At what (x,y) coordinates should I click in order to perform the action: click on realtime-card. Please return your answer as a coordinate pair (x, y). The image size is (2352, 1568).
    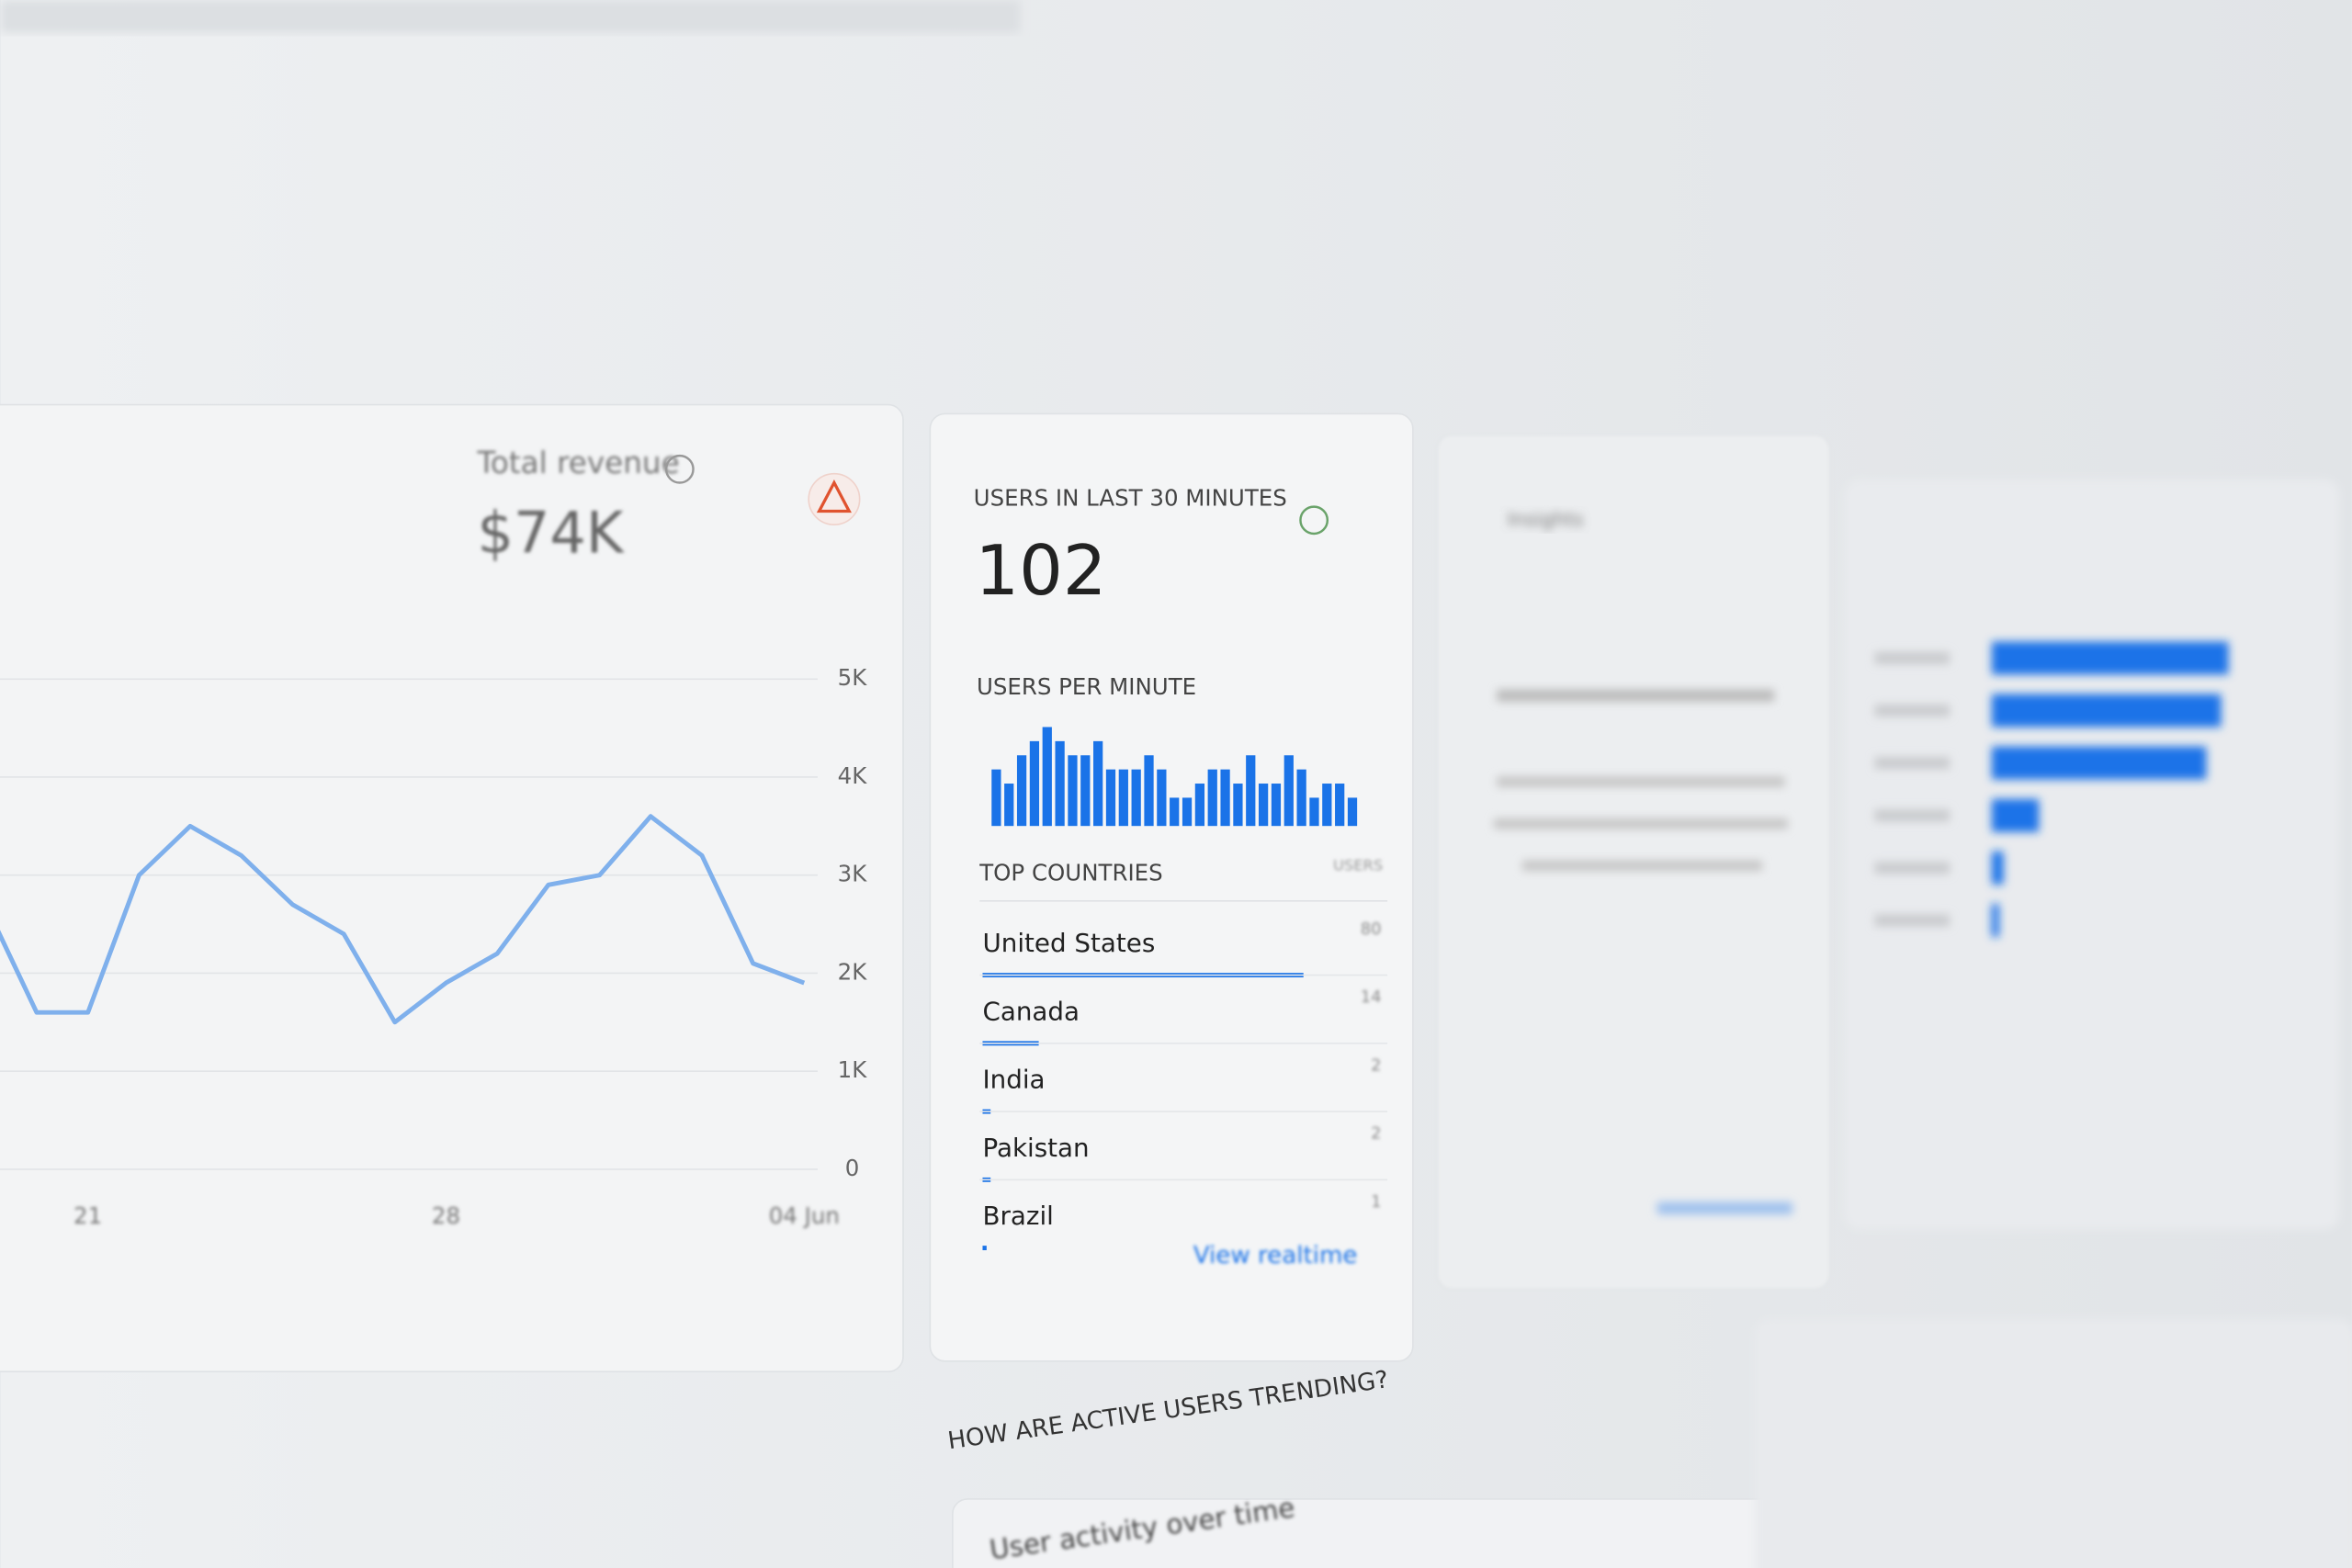
    Looking at the image, I should click on (1172, 887).